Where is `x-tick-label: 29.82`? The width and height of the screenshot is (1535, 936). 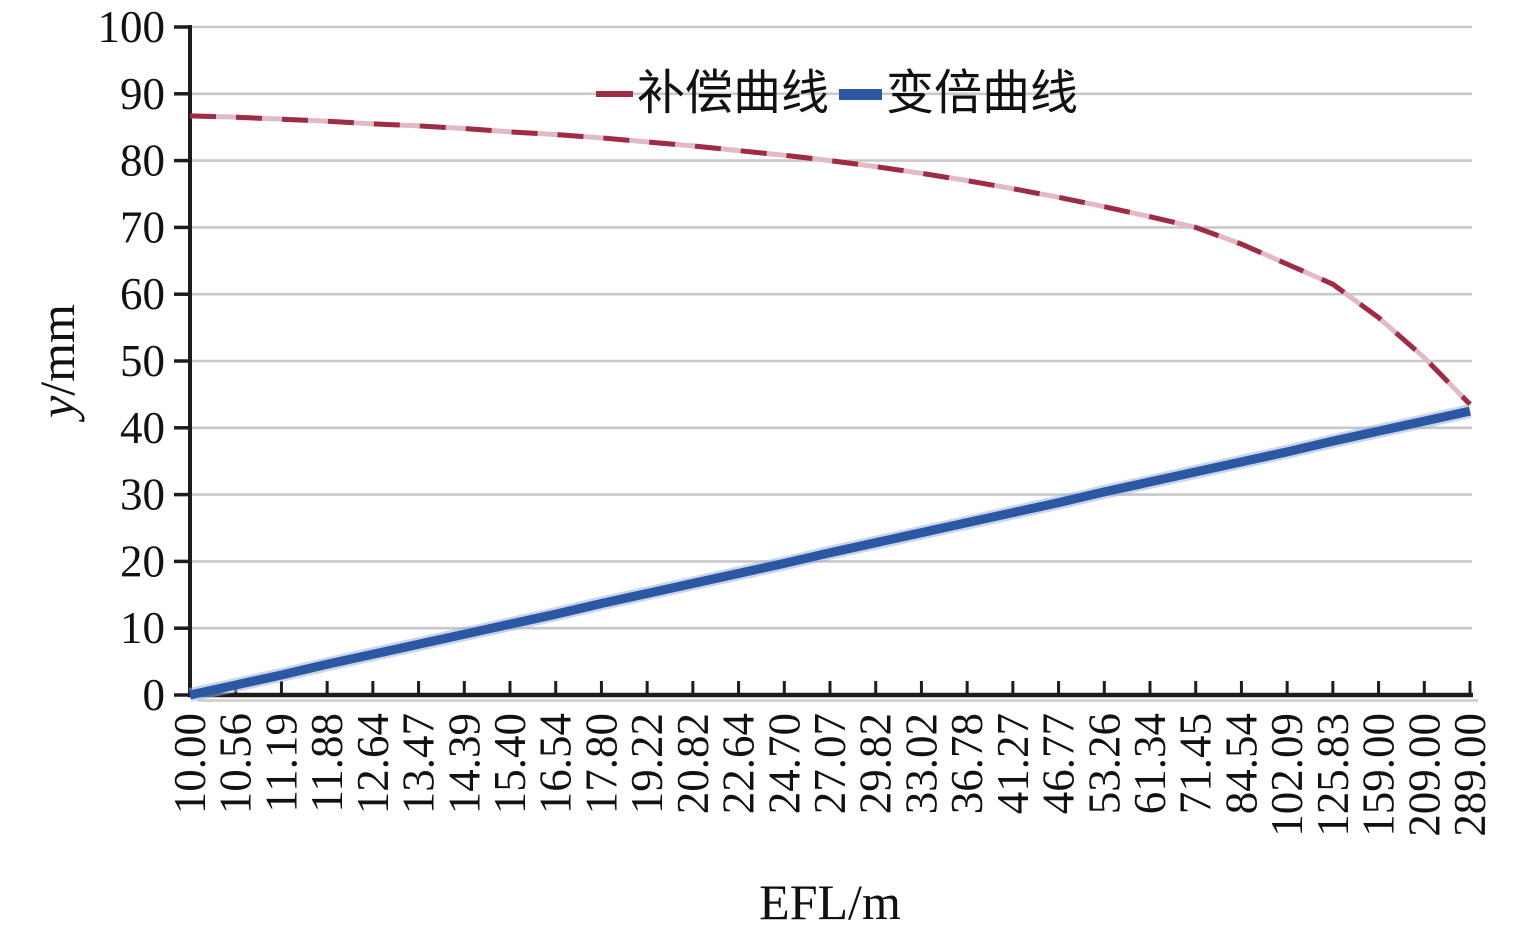 x-tick-label: 29.82 is located at coordinates (876, 763).